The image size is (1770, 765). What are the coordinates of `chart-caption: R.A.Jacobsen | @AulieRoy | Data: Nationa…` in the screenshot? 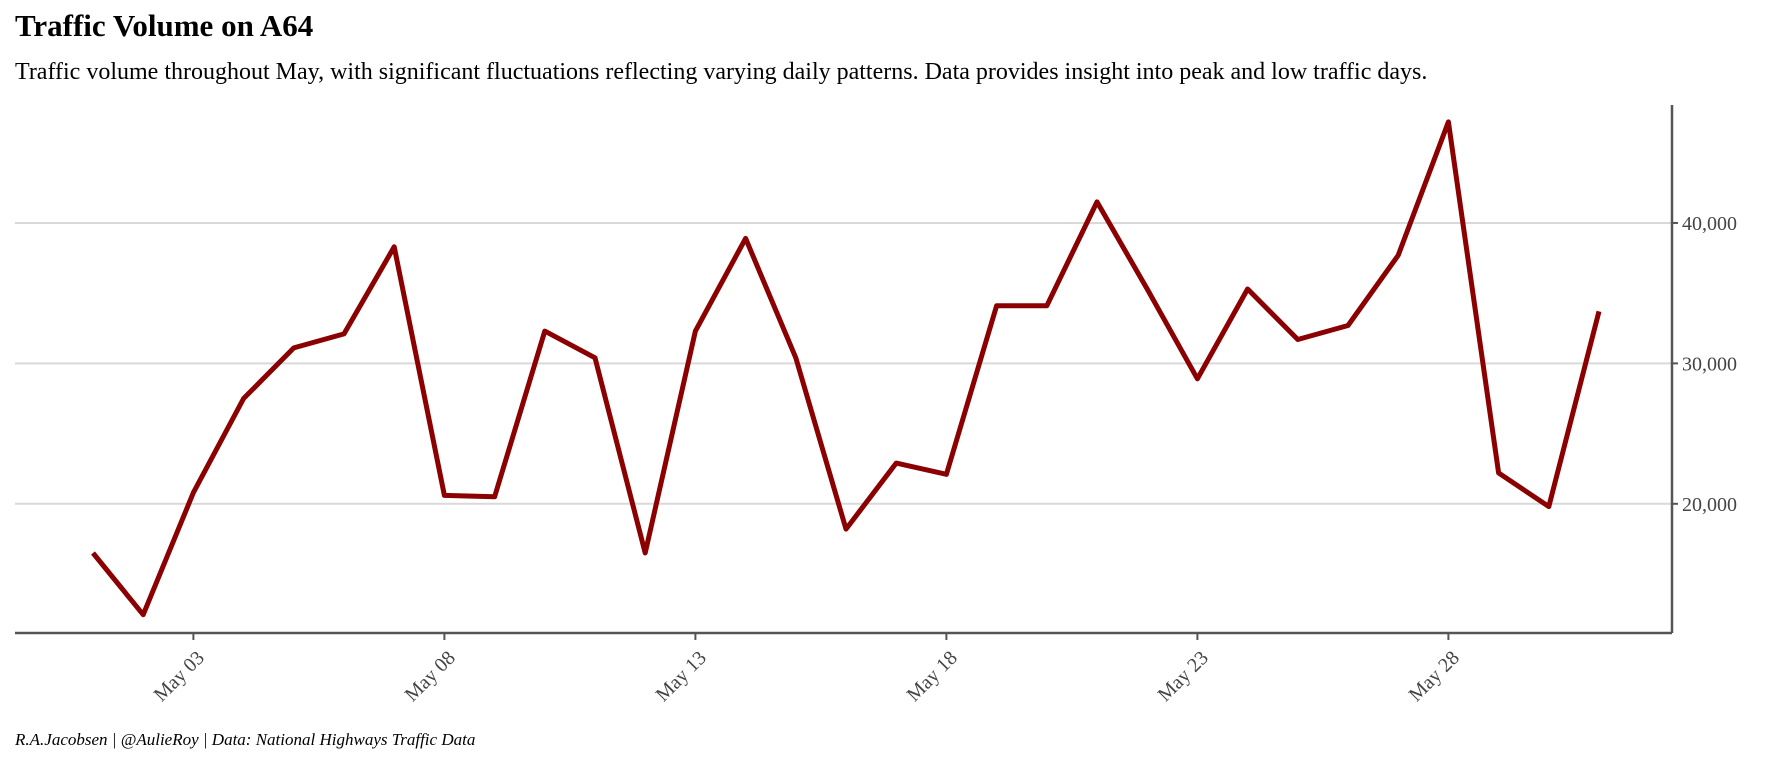 It's located at (245, 739).